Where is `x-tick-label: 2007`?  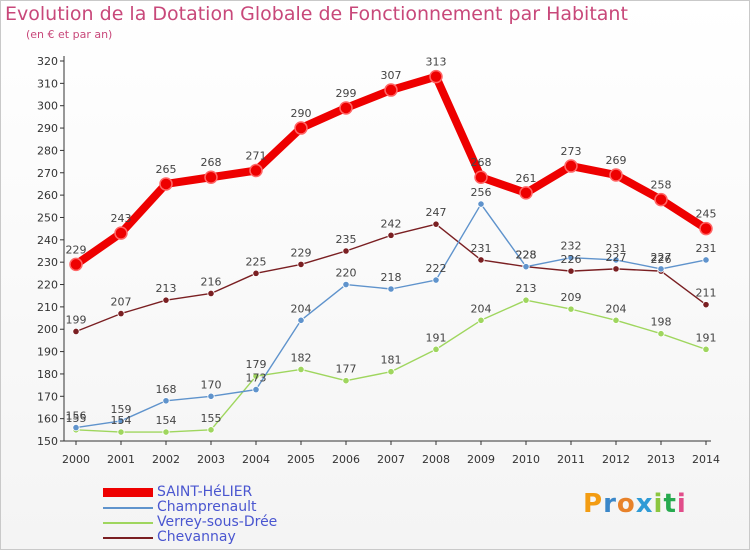
x-tick-label: 2007 is located at coordinates (391, 459).